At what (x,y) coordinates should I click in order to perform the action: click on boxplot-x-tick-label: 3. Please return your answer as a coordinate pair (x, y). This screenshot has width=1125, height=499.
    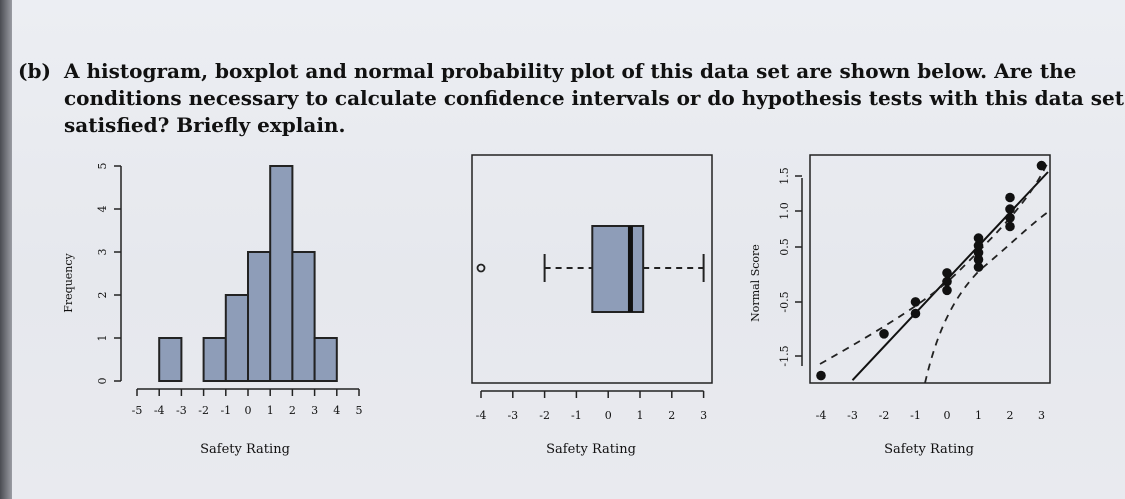
    Looking at the image, I should click on (703, 415).